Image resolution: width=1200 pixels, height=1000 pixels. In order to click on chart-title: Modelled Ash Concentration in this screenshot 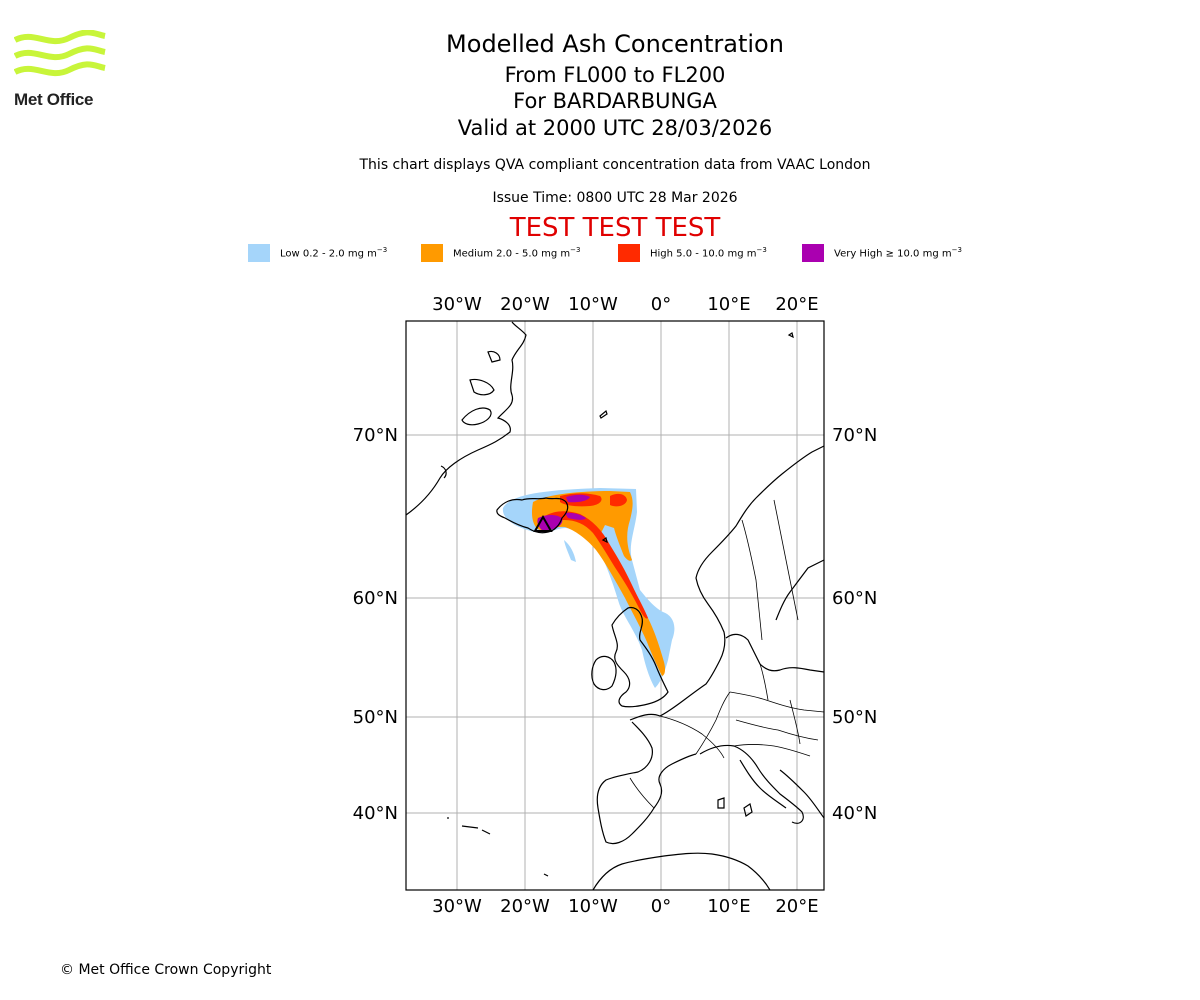, I will do `click(615, 44)`.